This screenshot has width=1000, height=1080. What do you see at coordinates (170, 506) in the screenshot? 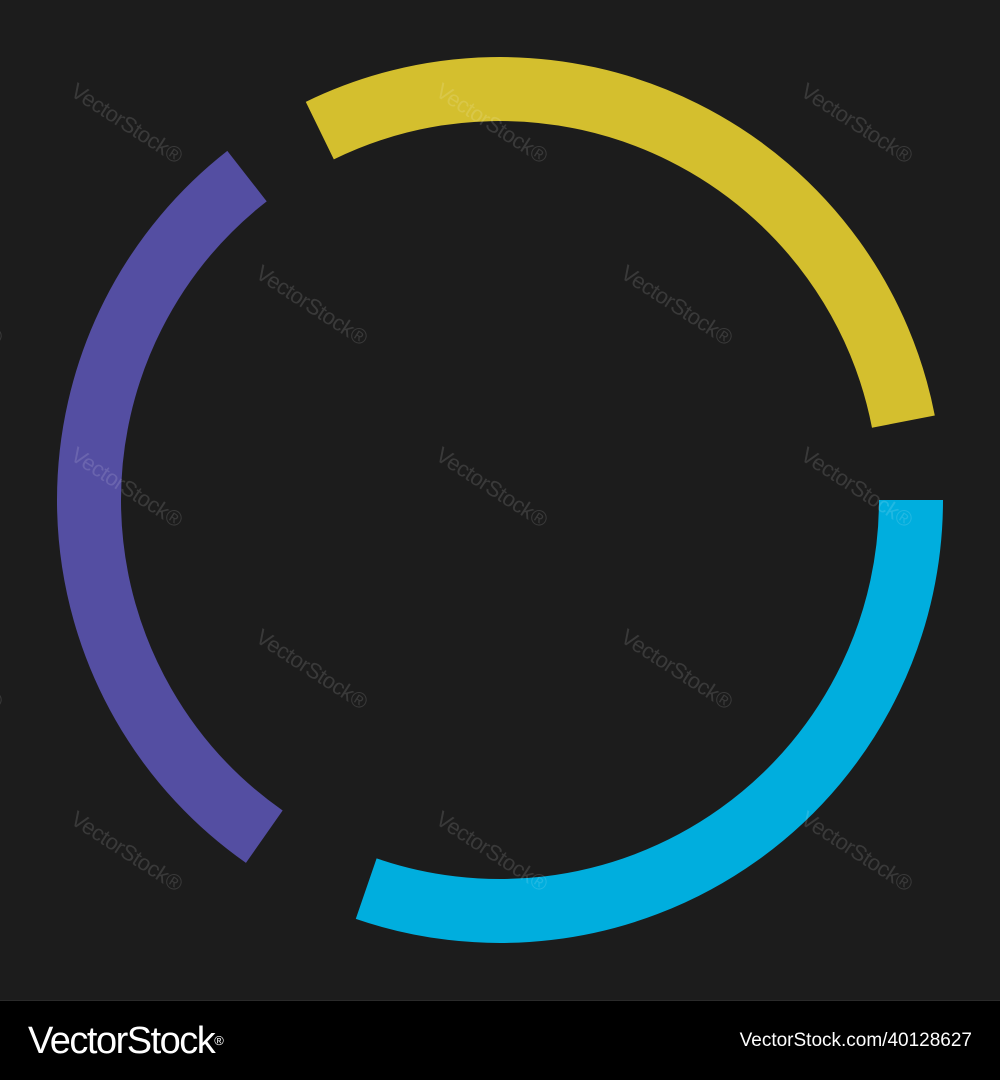
I see `purple-arc` at bounding box center [170, 506].